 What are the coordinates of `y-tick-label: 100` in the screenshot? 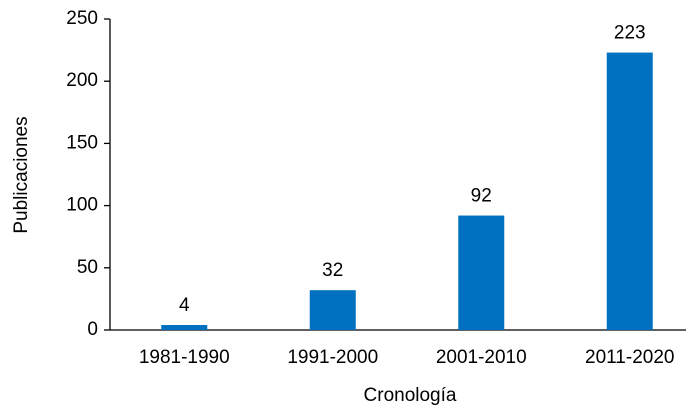 It's located at (82, 205).